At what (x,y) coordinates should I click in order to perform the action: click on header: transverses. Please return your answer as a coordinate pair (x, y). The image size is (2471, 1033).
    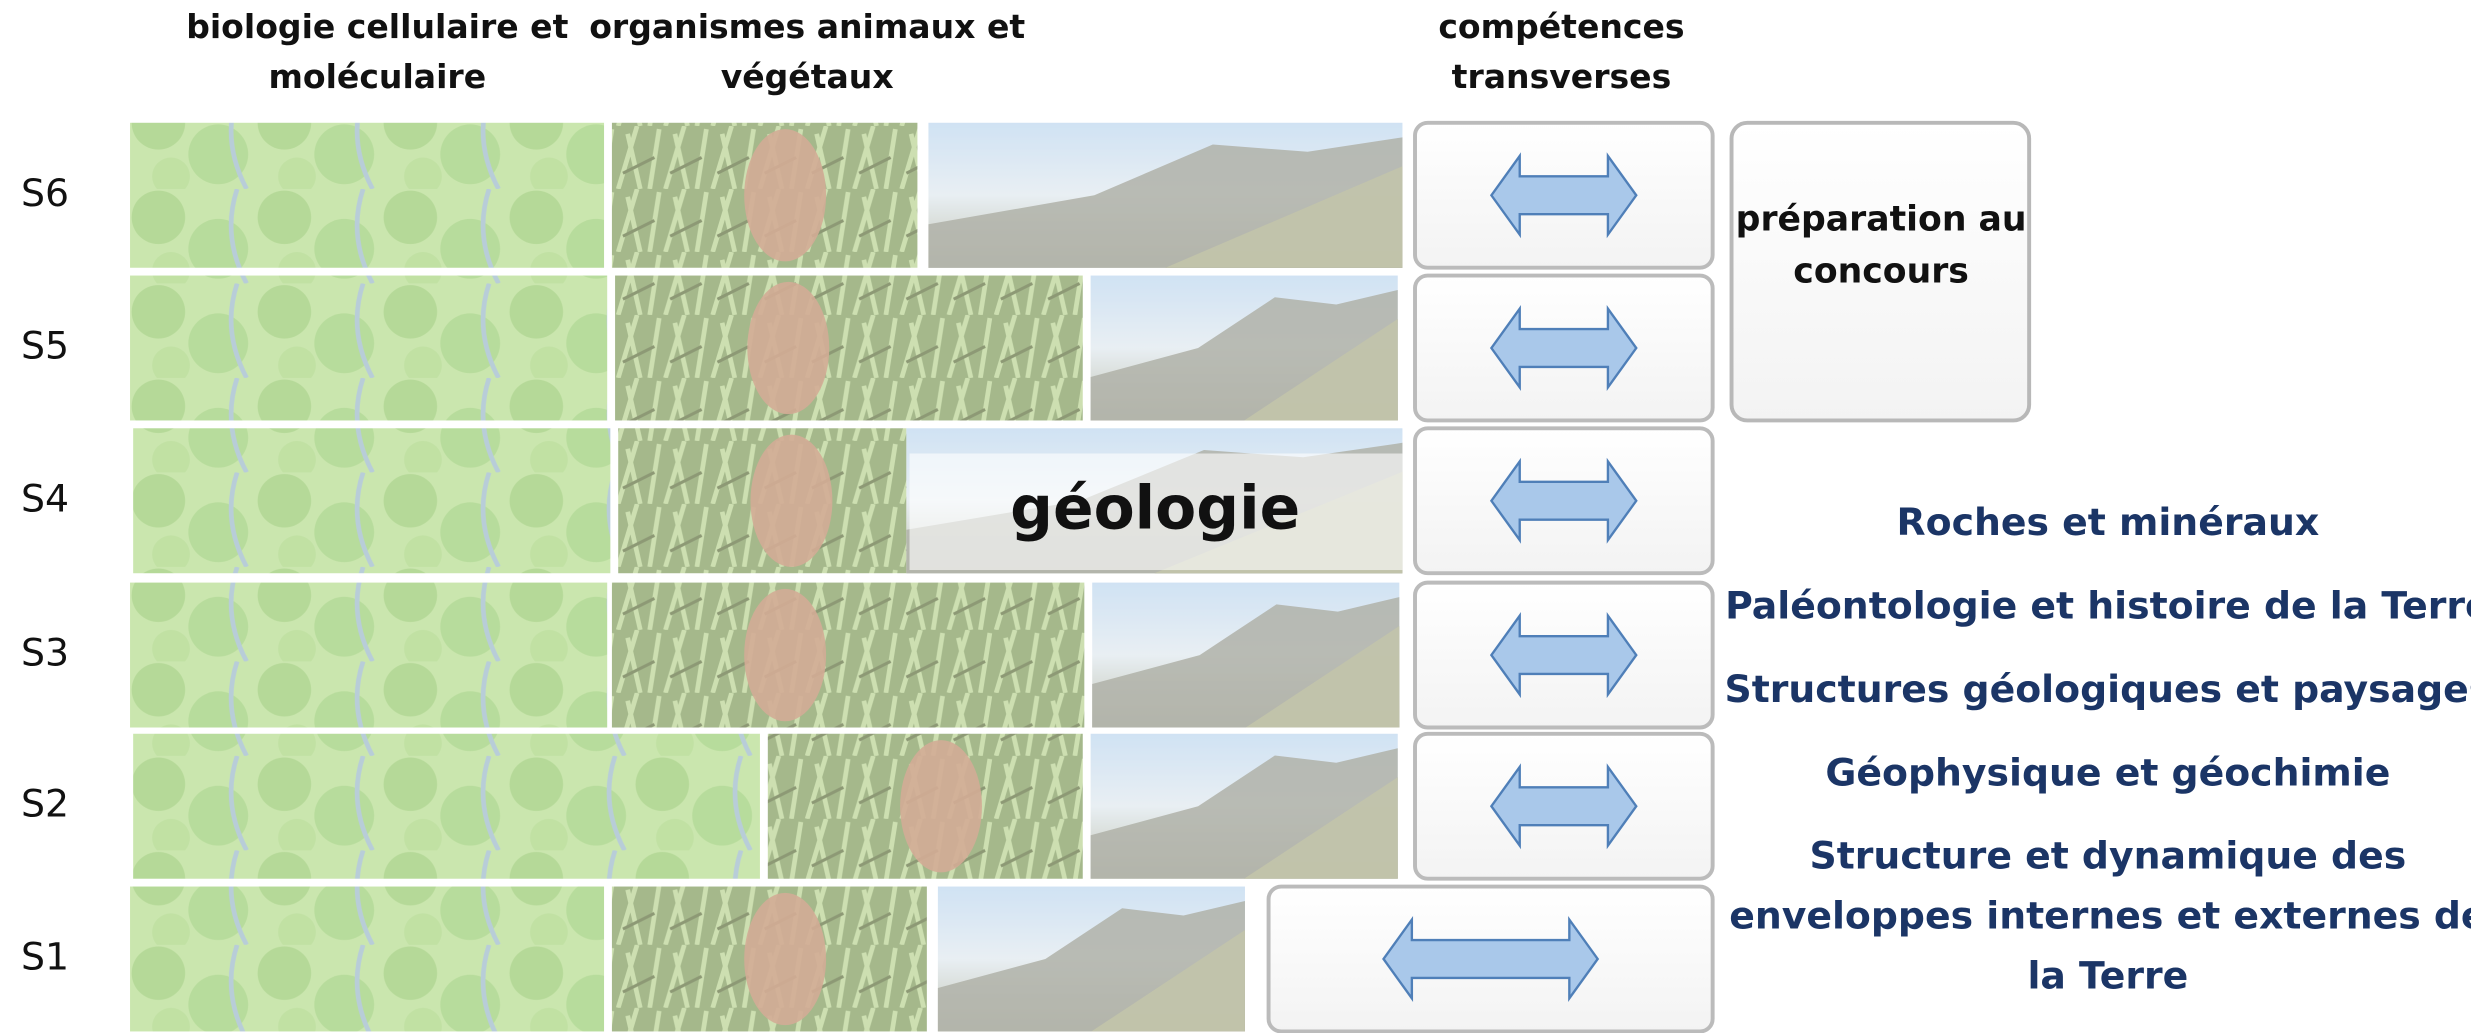
    Looking at the image, I should click on (1562, 76).